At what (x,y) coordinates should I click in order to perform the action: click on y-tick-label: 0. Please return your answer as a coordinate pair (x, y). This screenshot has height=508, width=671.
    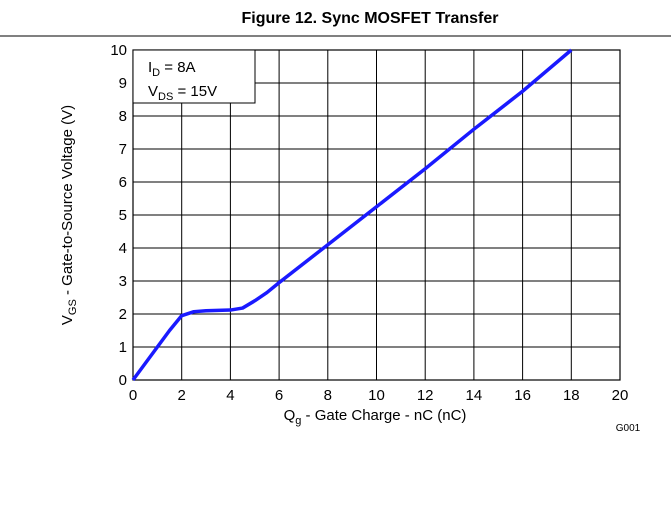
    Looking at the image, I should click on (123, 380).